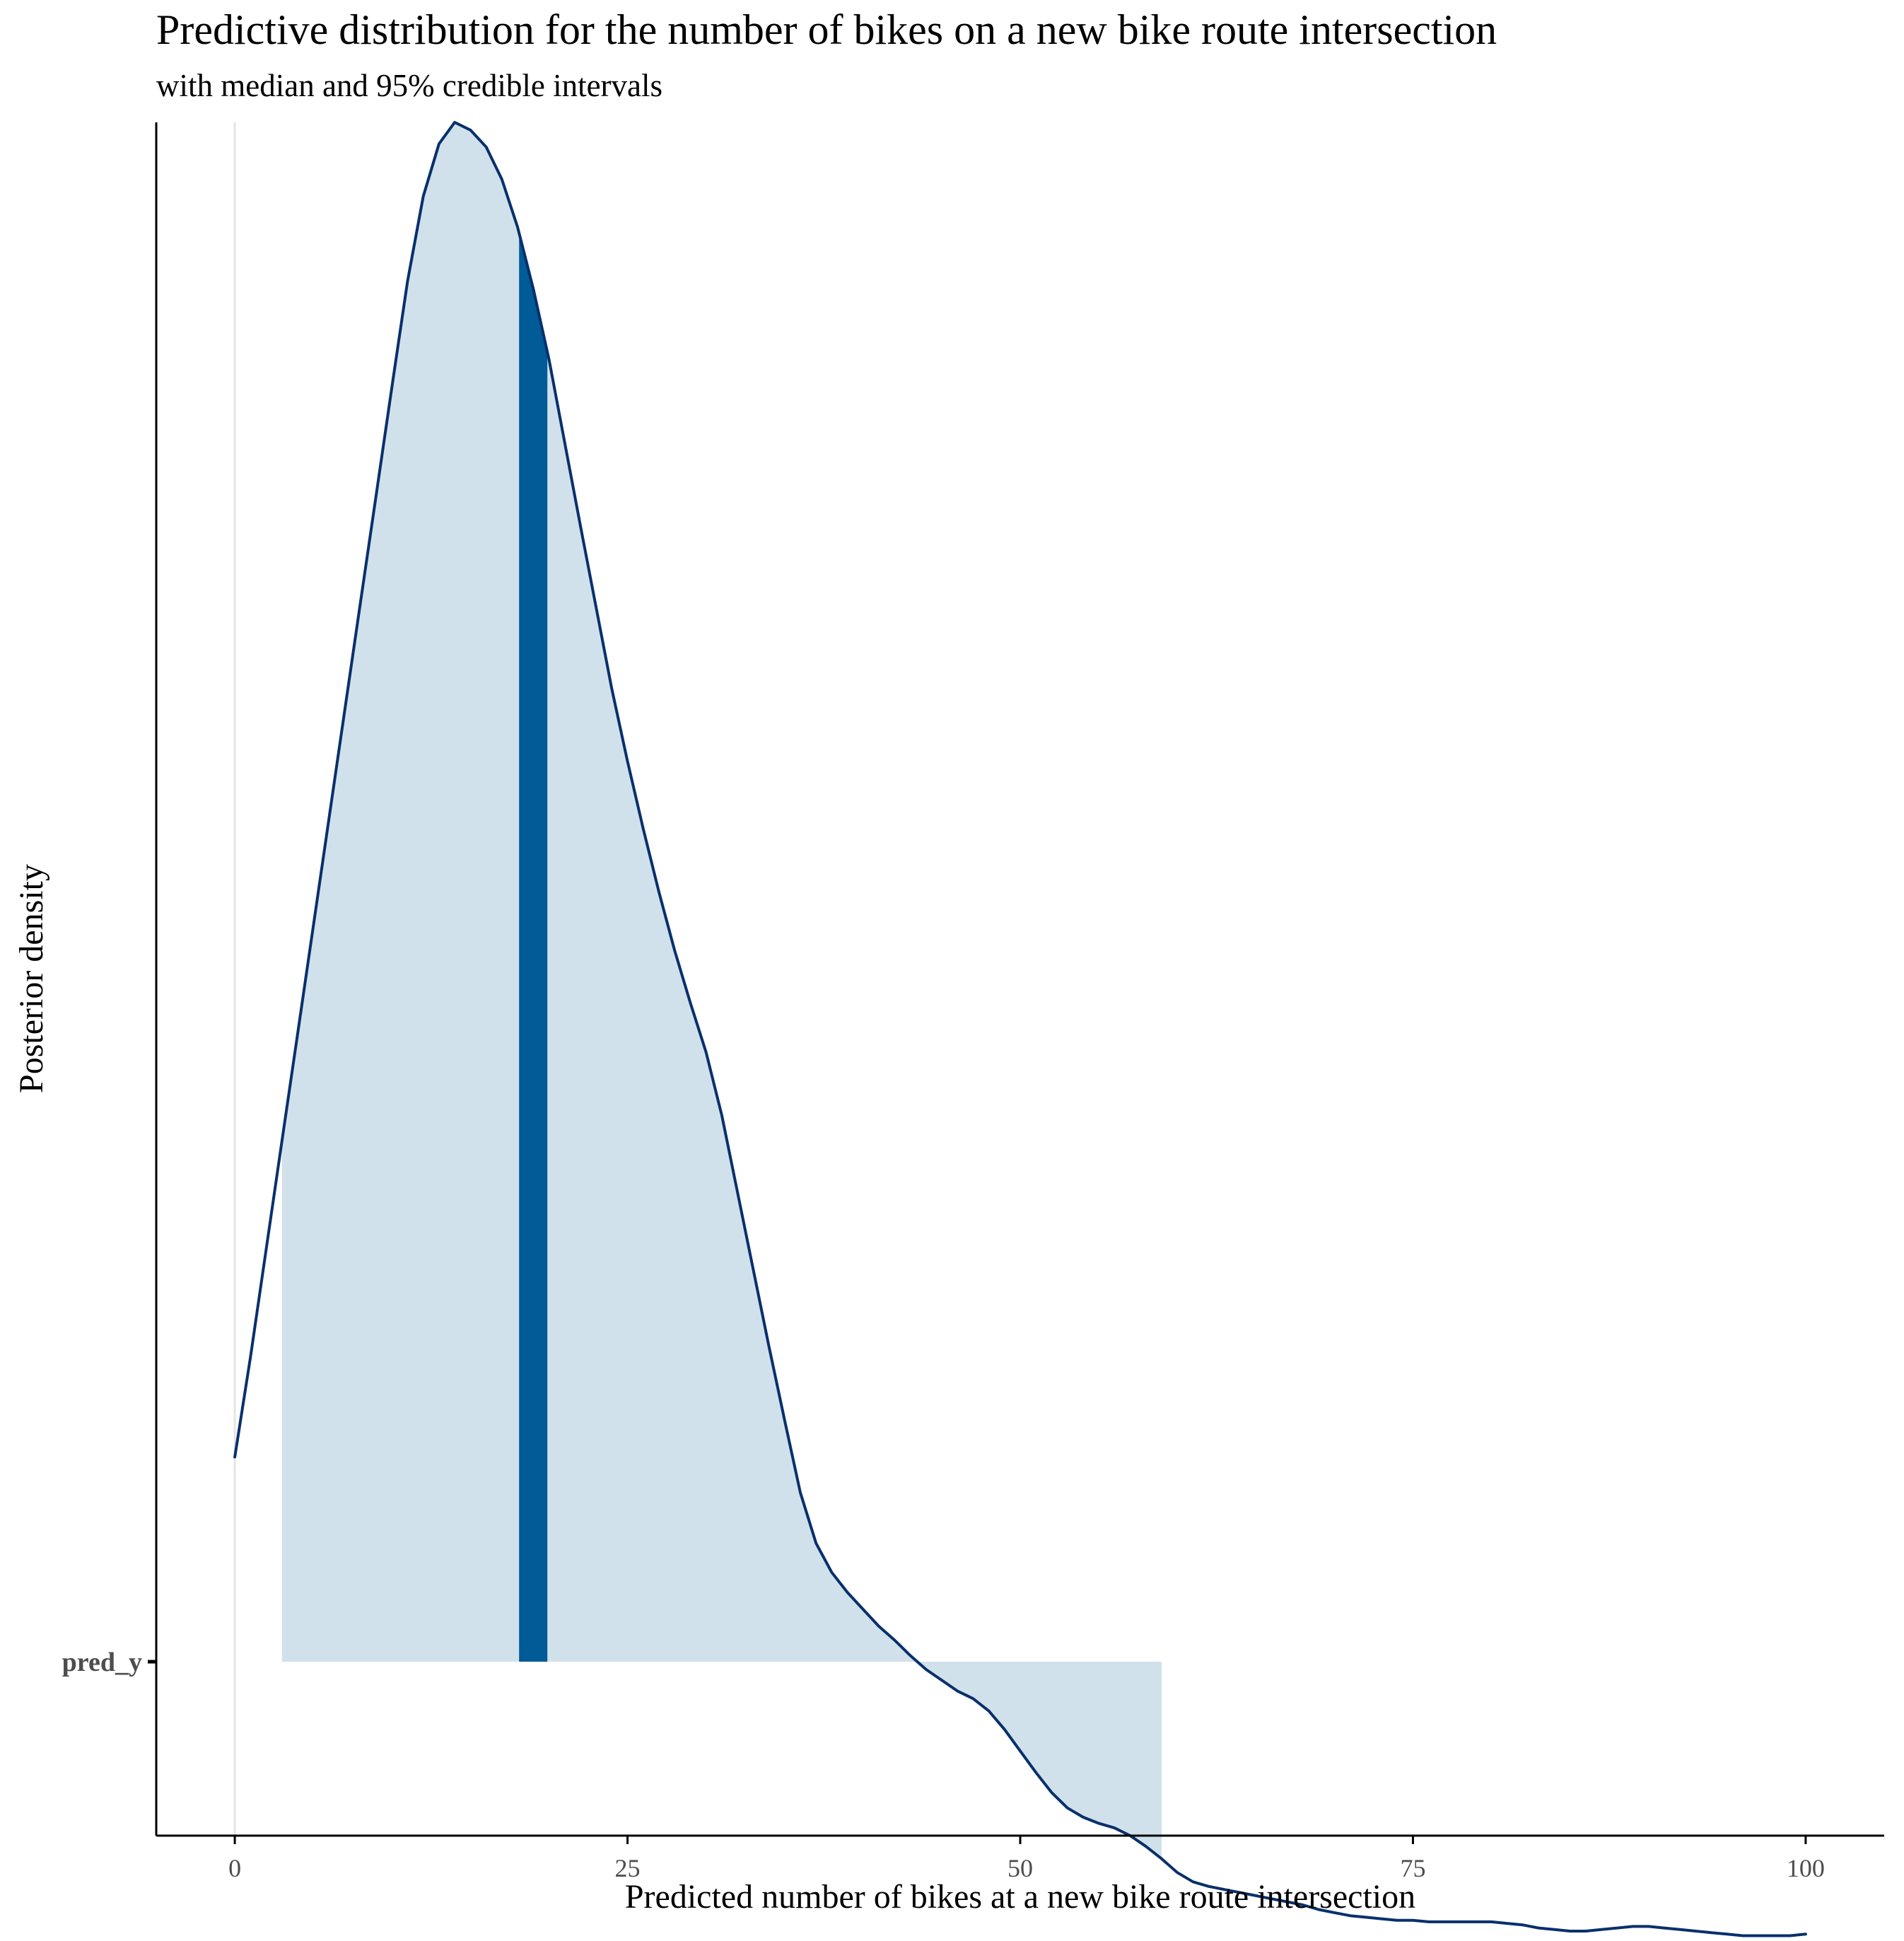  What do you see at coordinates (1413, 1868) in the screenshot?
I see `x-tick-label: 75` at bounding box center [1413, 1868].